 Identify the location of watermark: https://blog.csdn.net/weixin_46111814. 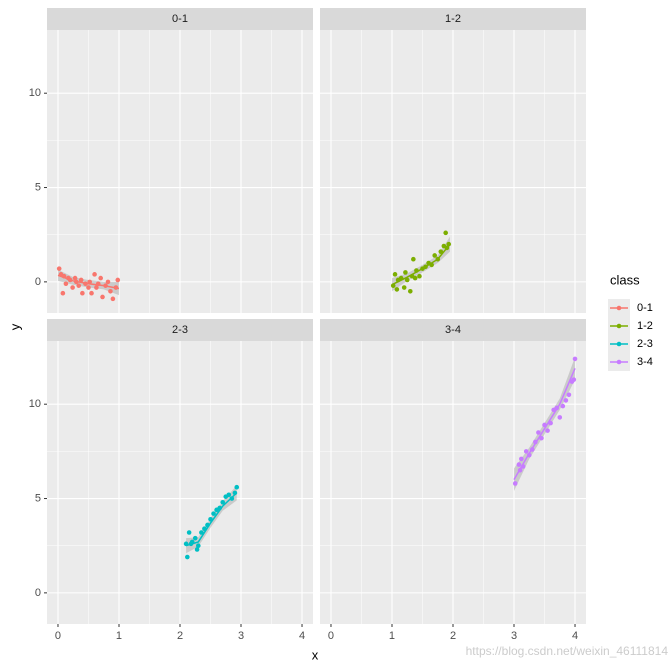
(567, 651).